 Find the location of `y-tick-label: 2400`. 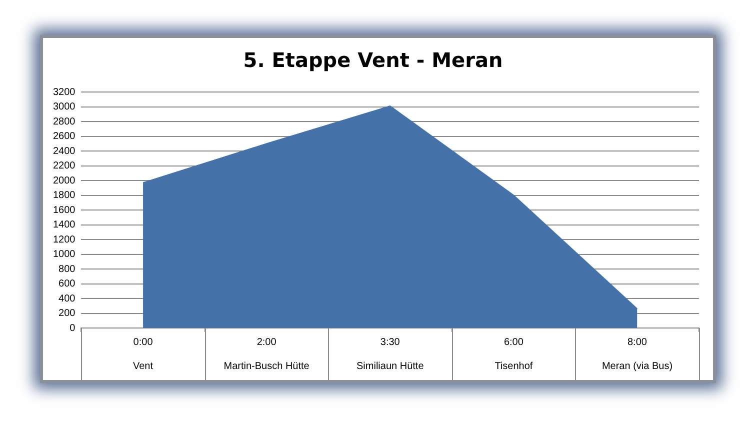

y-tick-label: 2400 is located at coordinates (64, 151).